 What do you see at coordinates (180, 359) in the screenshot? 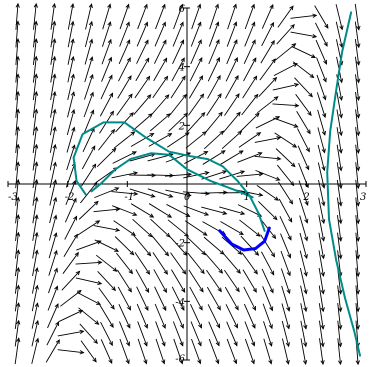
I see `y-tick-label: -6` at bounding box center [180, 359].